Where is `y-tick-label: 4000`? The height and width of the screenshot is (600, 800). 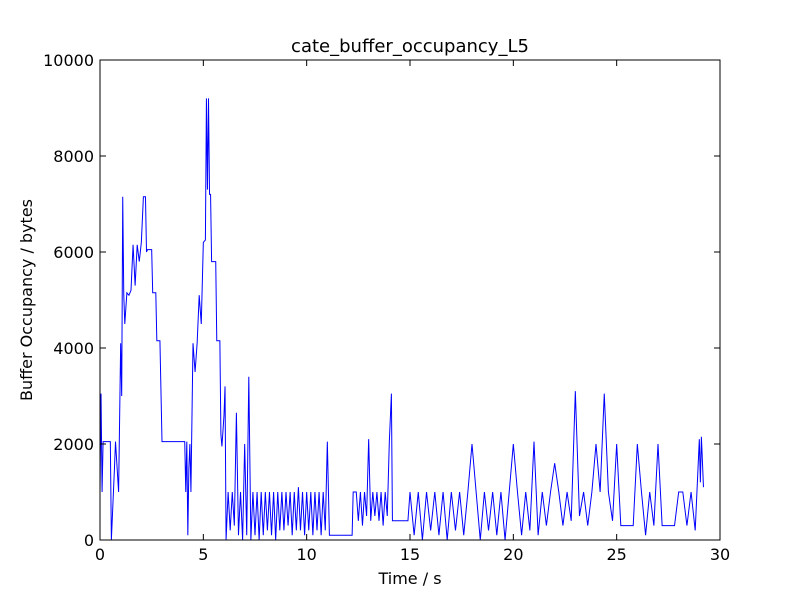 y-tick-label: 4000 is located at coordinates (73, 348).